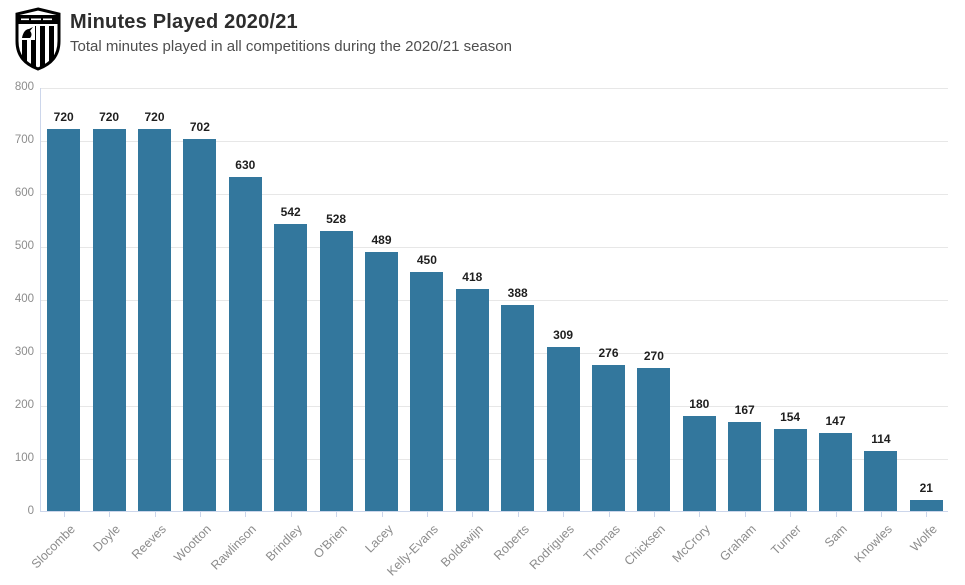 Image resolution: width=965 pixels, height=585 pixels. Describe the element at coordinates (786, 540) in the screenshot. I see `x-axis-tick-label: Turner` at that location.